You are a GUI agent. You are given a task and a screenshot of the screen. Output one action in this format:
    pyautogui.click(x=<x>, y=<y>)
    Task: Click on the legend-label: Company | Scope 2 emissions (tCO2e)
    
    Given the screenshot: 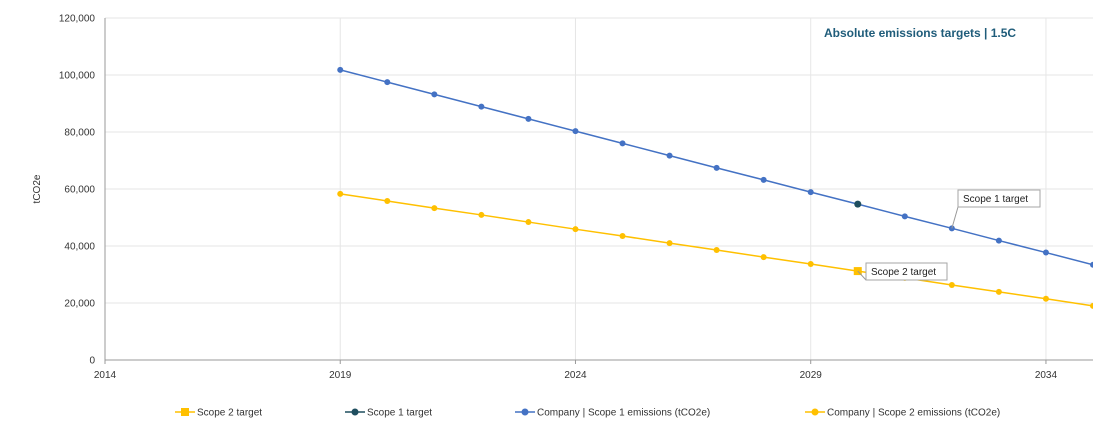 What is the action you would take?
    pyautogui.click(x=913, y=413)
    